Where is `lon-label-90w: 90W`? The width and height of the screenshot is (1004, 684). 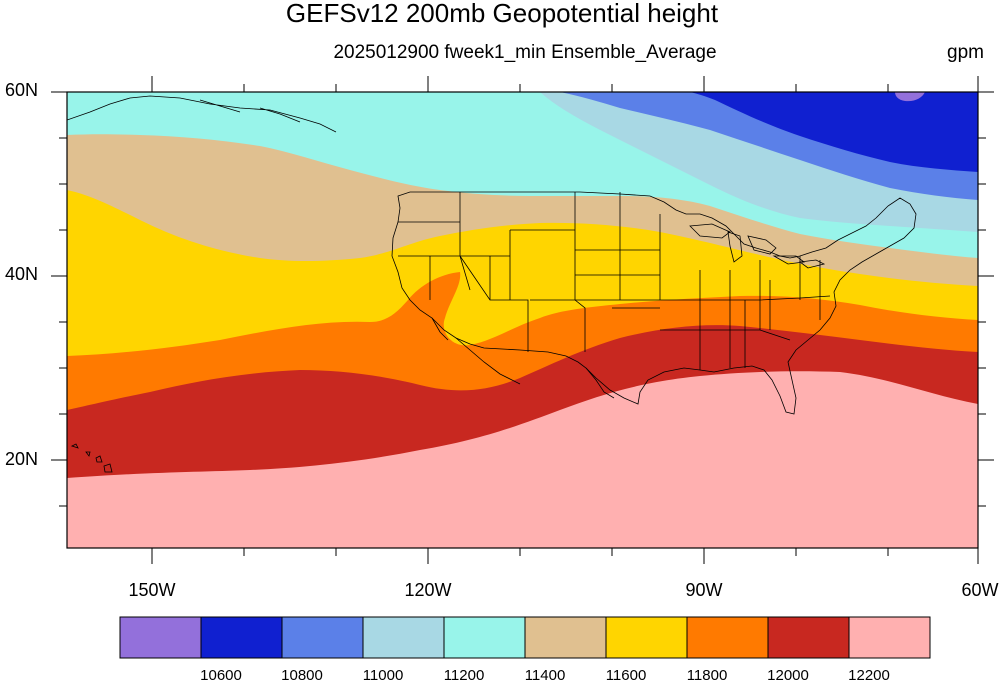 lon-label-90w: 90W is located at coordinates (704, 590).